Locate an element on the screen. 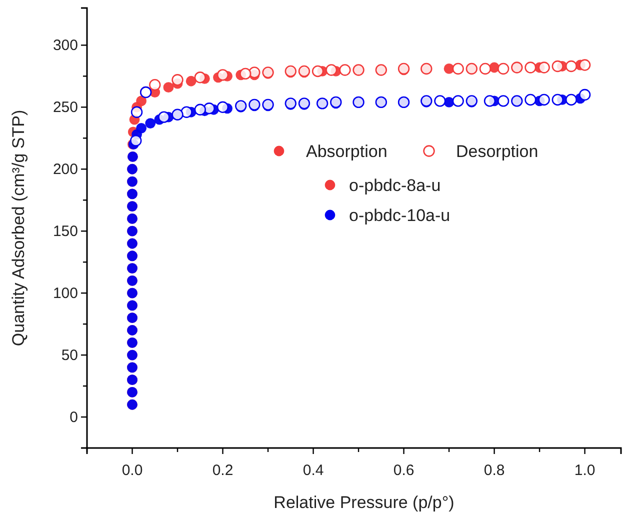 The image size is (623, 517). y-tick-label: 300 is located at coordinates (65, 45).